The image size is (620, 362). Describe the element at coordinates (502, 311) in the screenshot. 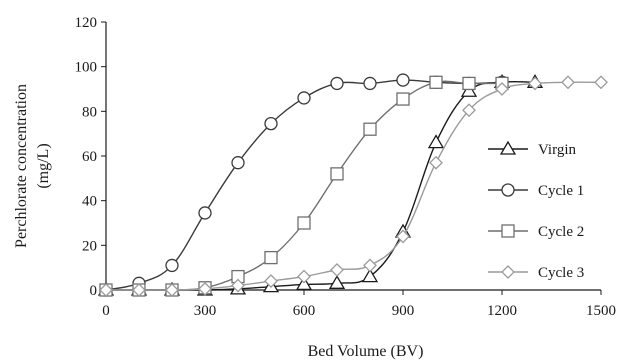

I see `x-tick-label: 1200` at that location.